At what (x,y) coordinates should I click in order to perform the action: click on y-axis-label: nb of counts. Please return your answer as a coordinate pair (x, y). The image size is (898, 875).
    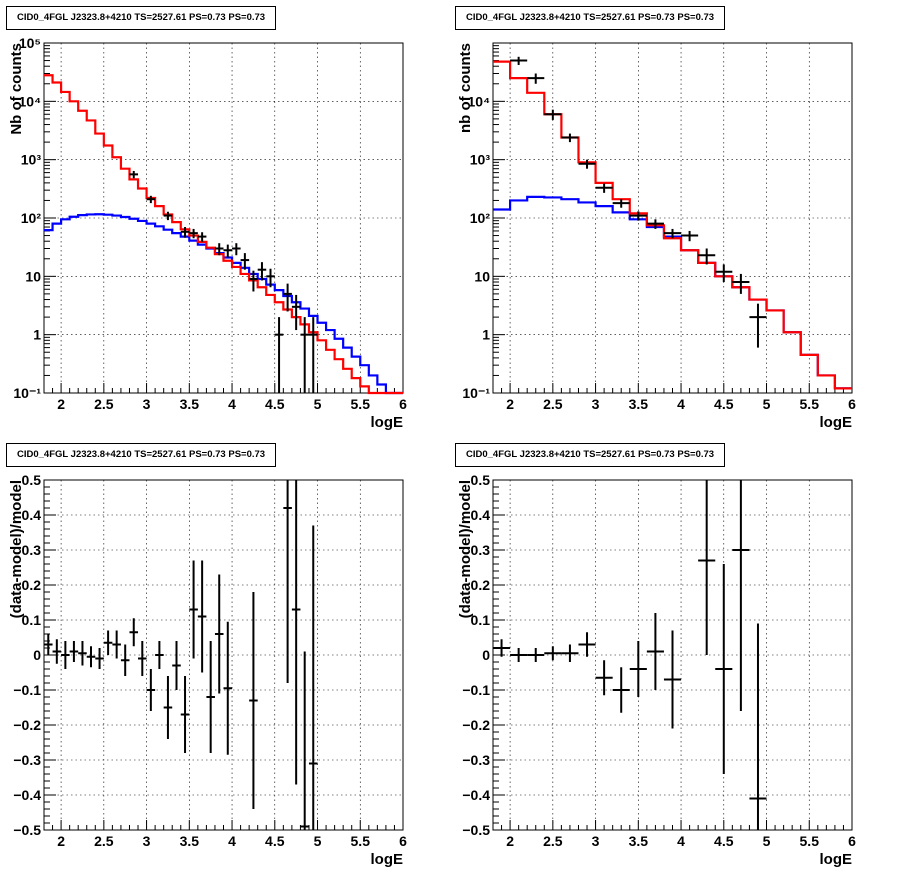
    Looking at the image, I should click on (465, 88).